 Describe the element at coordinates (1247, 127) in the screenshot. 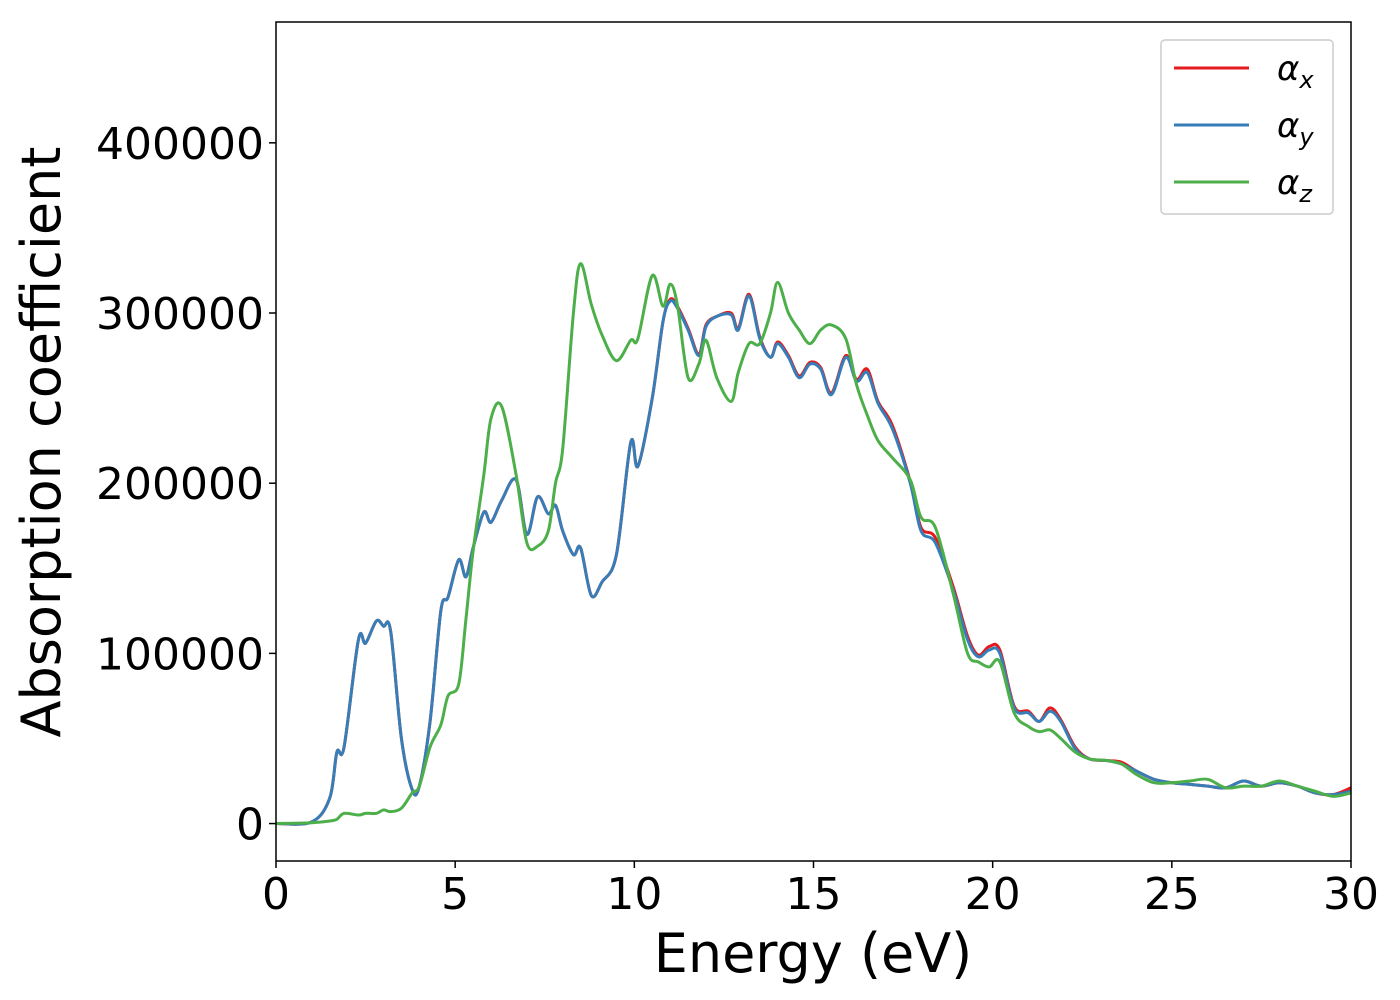

I see `legend-box` at that location.